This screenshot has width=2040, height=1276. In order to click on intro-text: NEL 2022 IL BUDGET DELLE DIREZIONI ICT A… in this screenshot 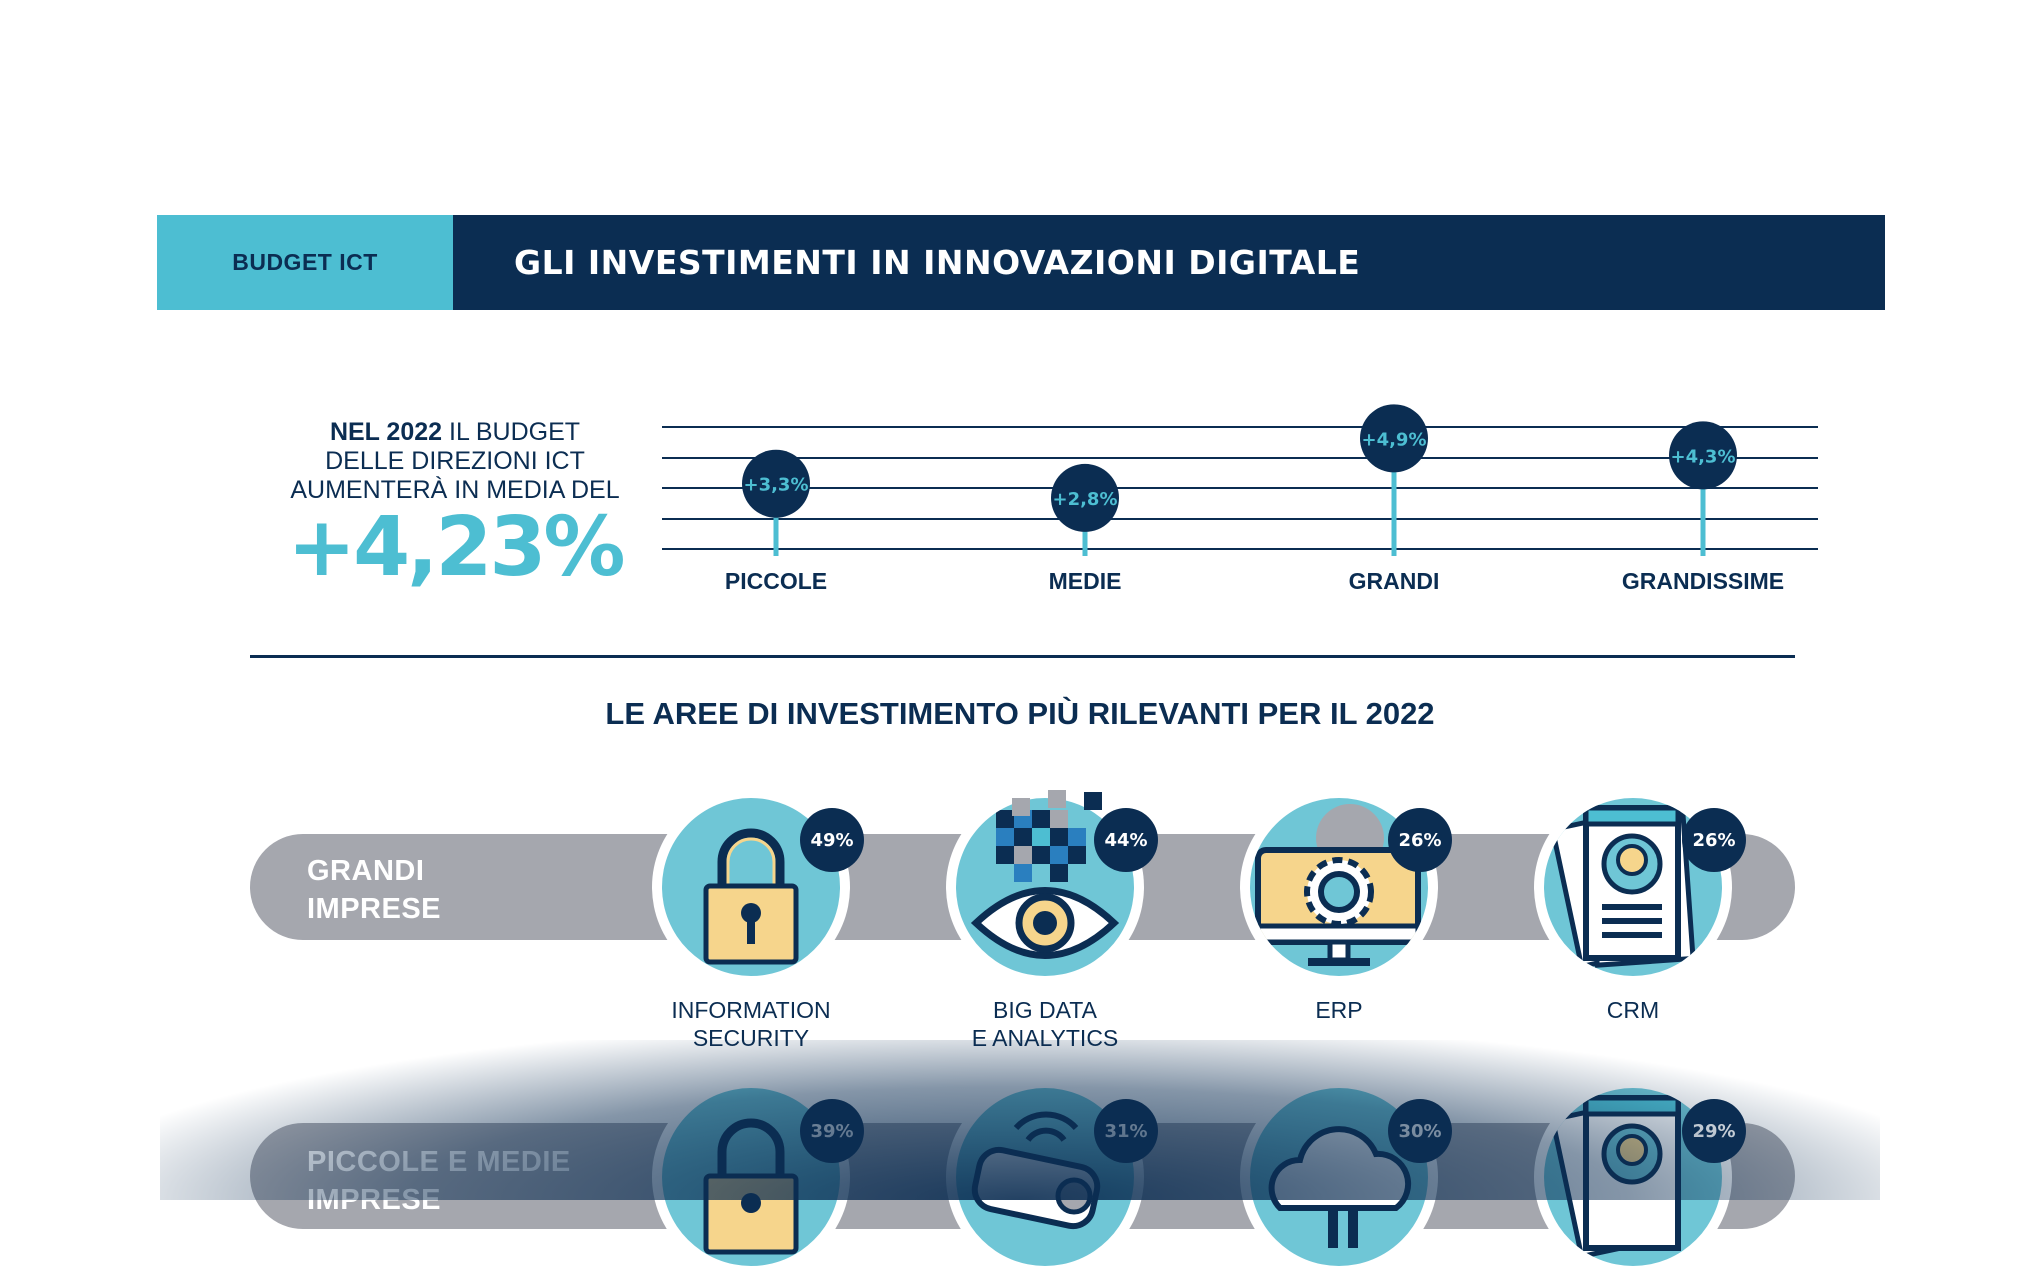, I will do `click(455, 461)`.